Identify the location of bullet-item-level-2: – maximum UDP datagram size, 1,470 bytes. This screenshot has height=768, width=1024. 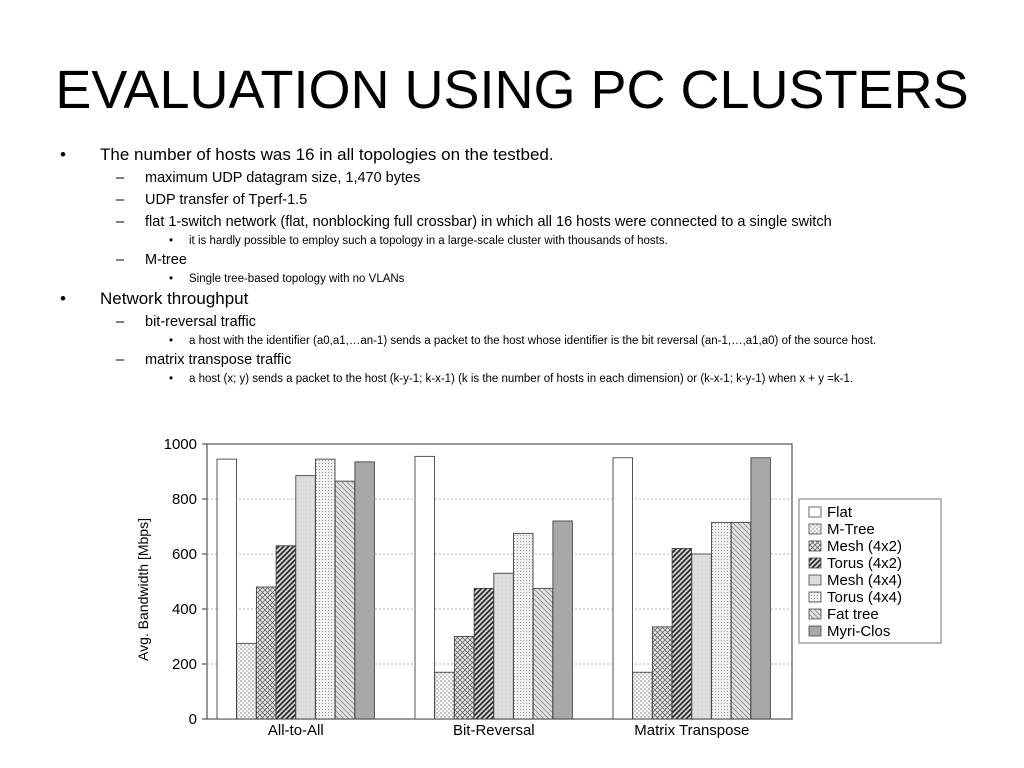
(570, 177).